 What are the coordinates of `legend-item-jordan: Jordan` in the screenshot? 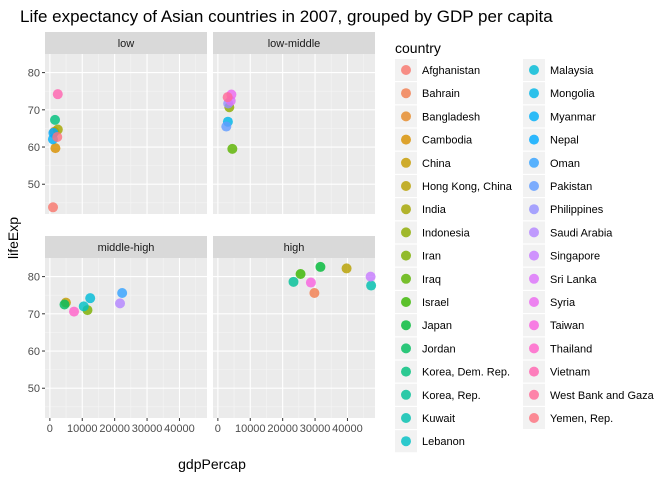 It's located at (425, 348).